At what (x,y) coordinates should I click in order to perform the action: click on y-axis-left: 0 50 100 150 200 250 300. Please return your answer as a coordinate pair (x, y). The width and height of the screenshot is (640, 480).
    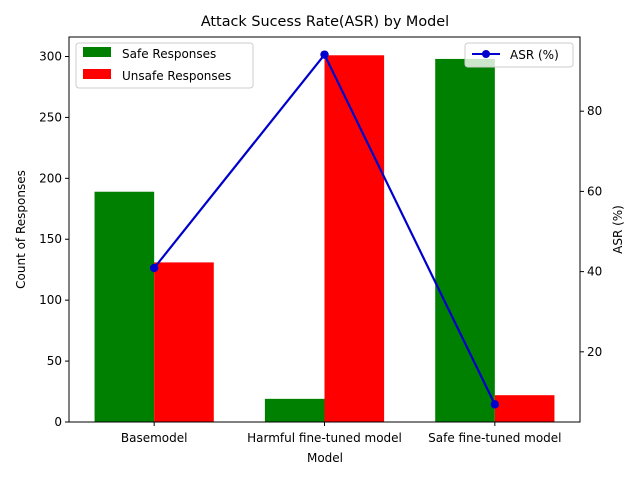
    Looking at the image, I should click on (54, 239).